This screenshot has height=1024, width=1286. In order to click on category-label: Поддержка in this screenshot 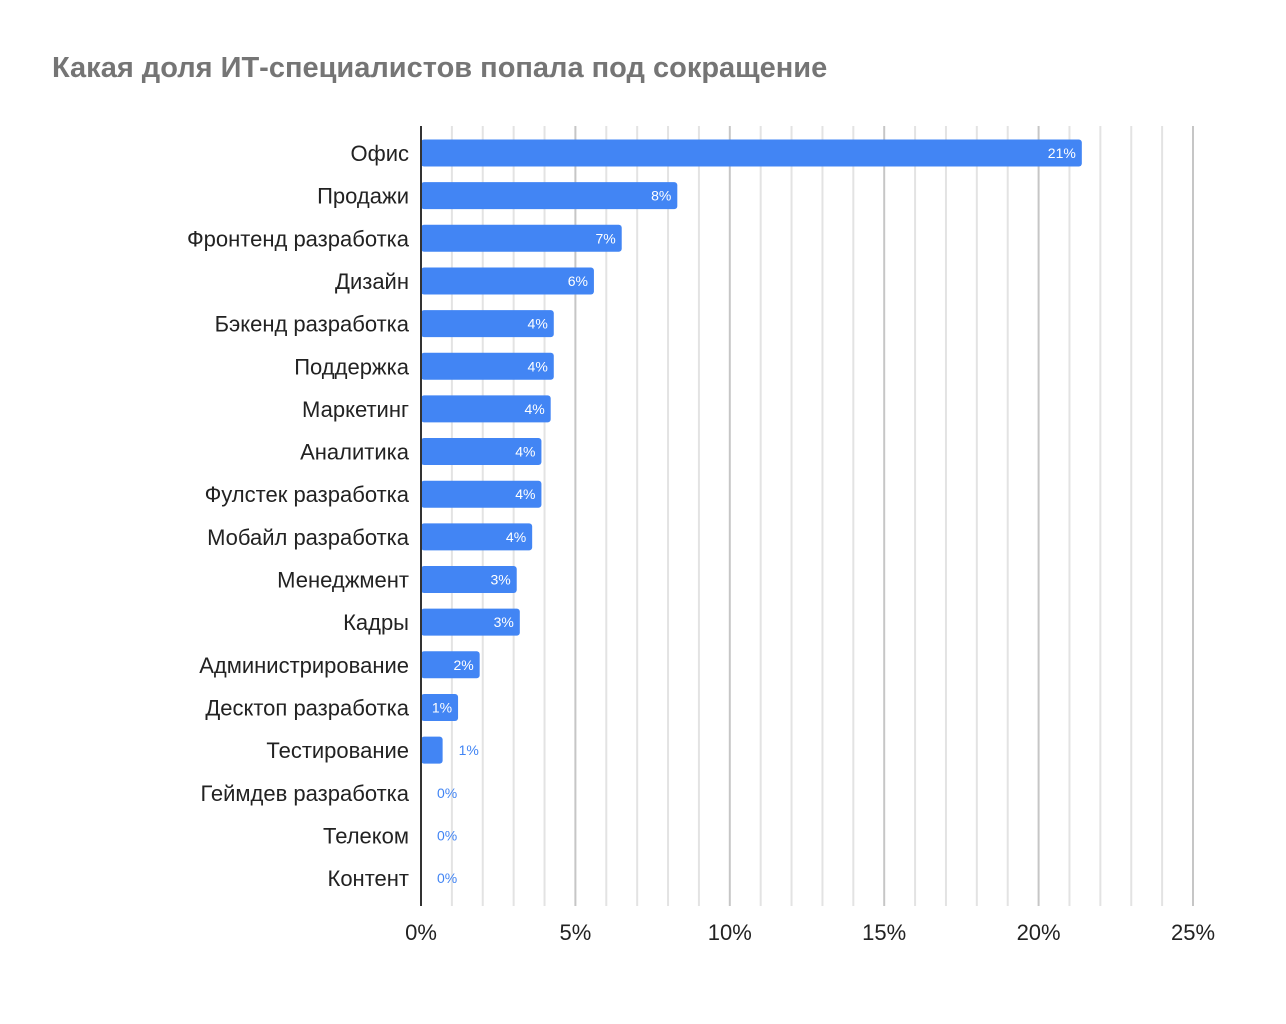, I will do `click(352, 366)`.